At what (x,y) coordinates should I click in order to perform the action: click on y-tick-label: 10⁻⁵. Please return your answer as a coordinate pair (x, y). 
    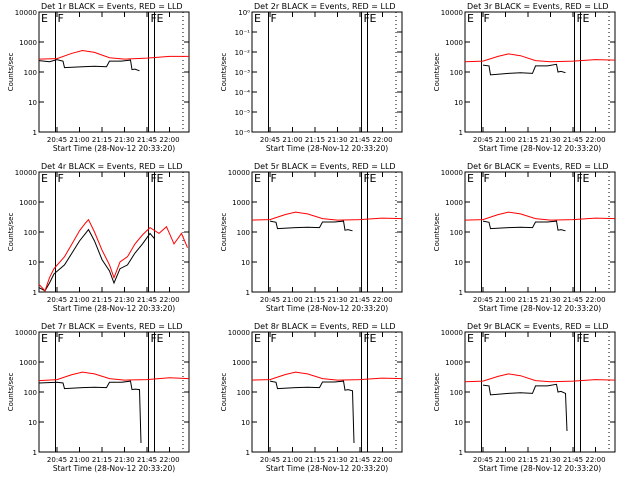
    Looking at the image, I should click on (243, 113).